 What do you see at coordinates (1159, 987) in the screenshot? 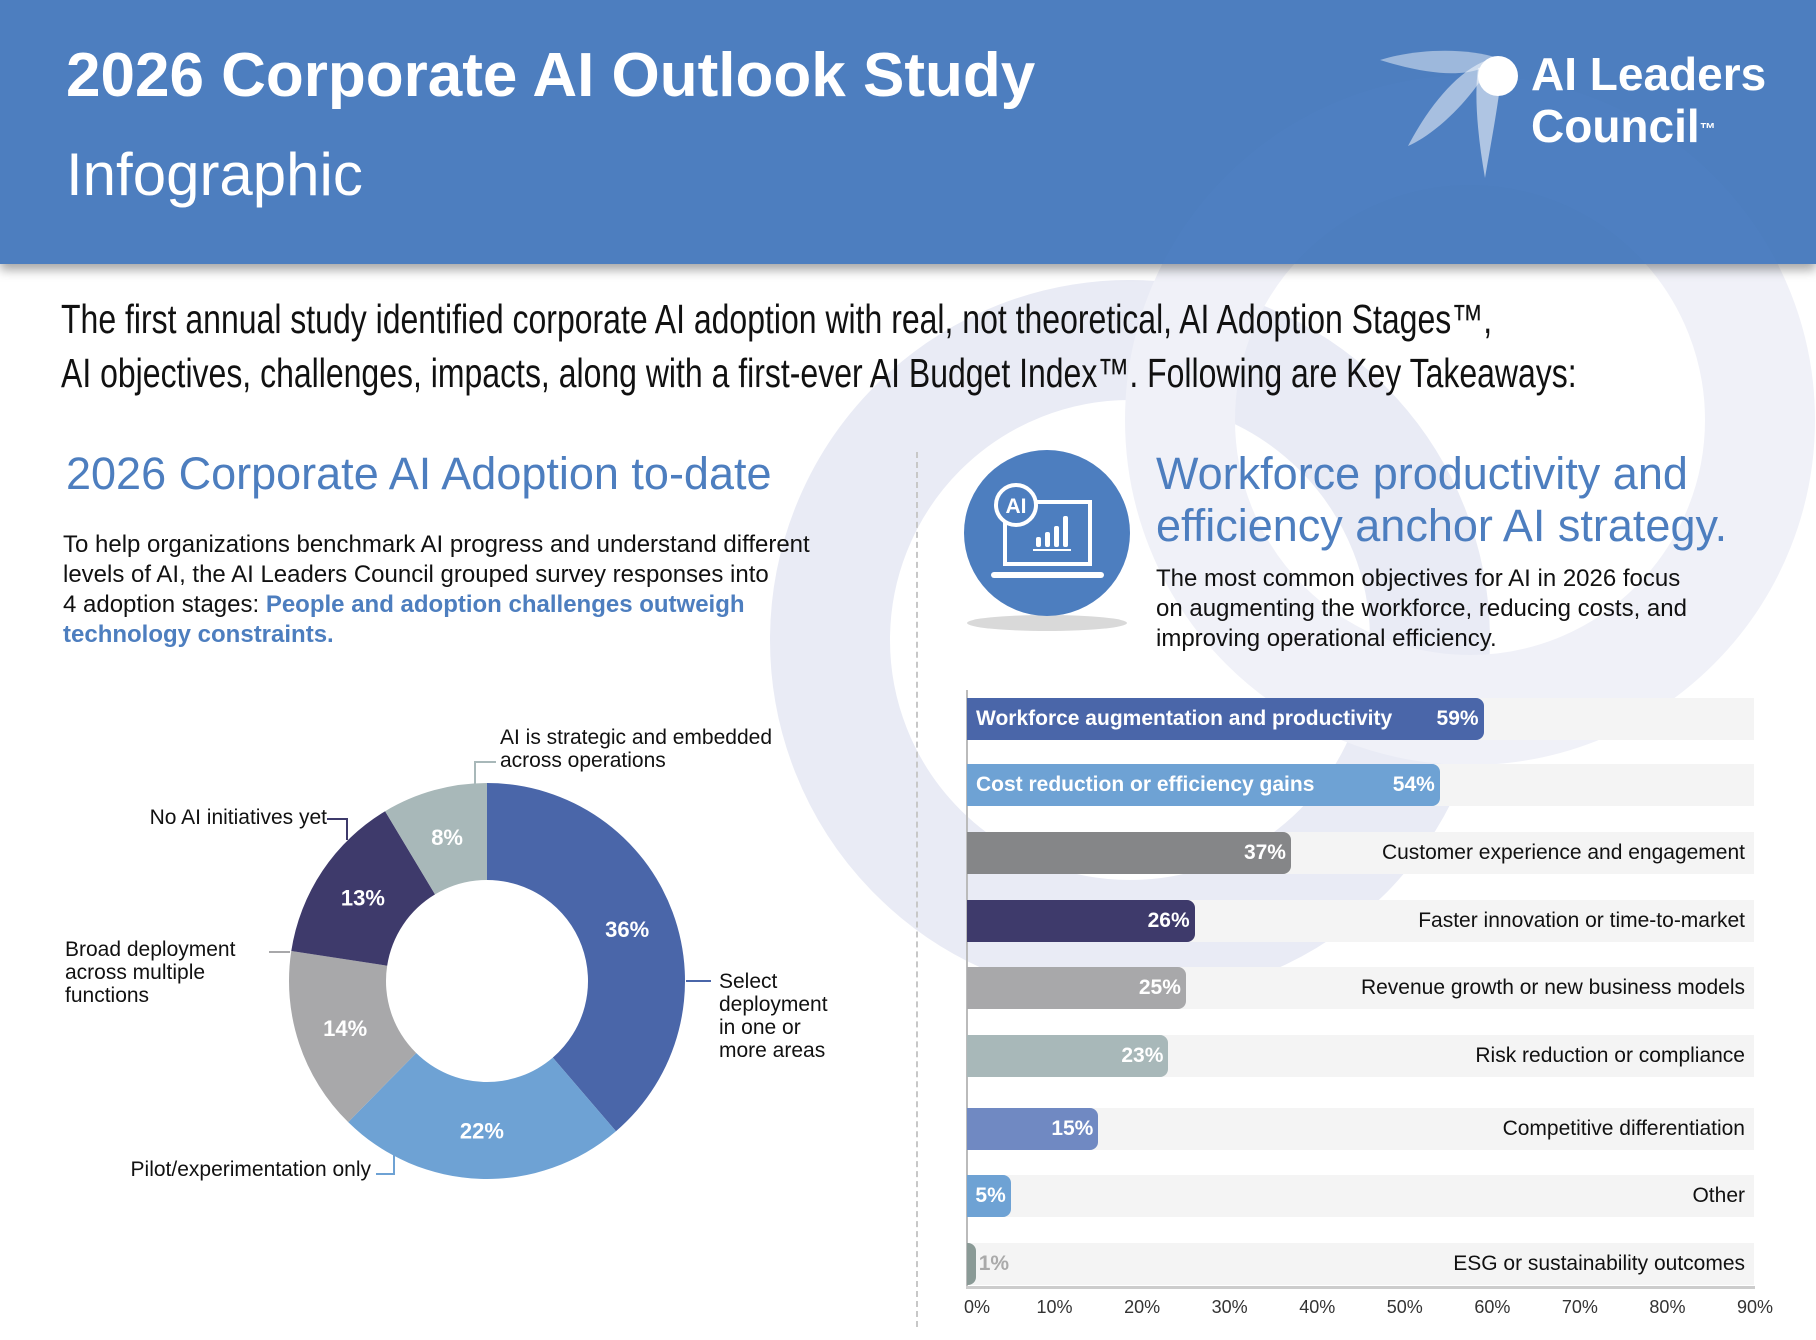
I see `bar-value-label: 25%` at bounding box center [1159, 987].